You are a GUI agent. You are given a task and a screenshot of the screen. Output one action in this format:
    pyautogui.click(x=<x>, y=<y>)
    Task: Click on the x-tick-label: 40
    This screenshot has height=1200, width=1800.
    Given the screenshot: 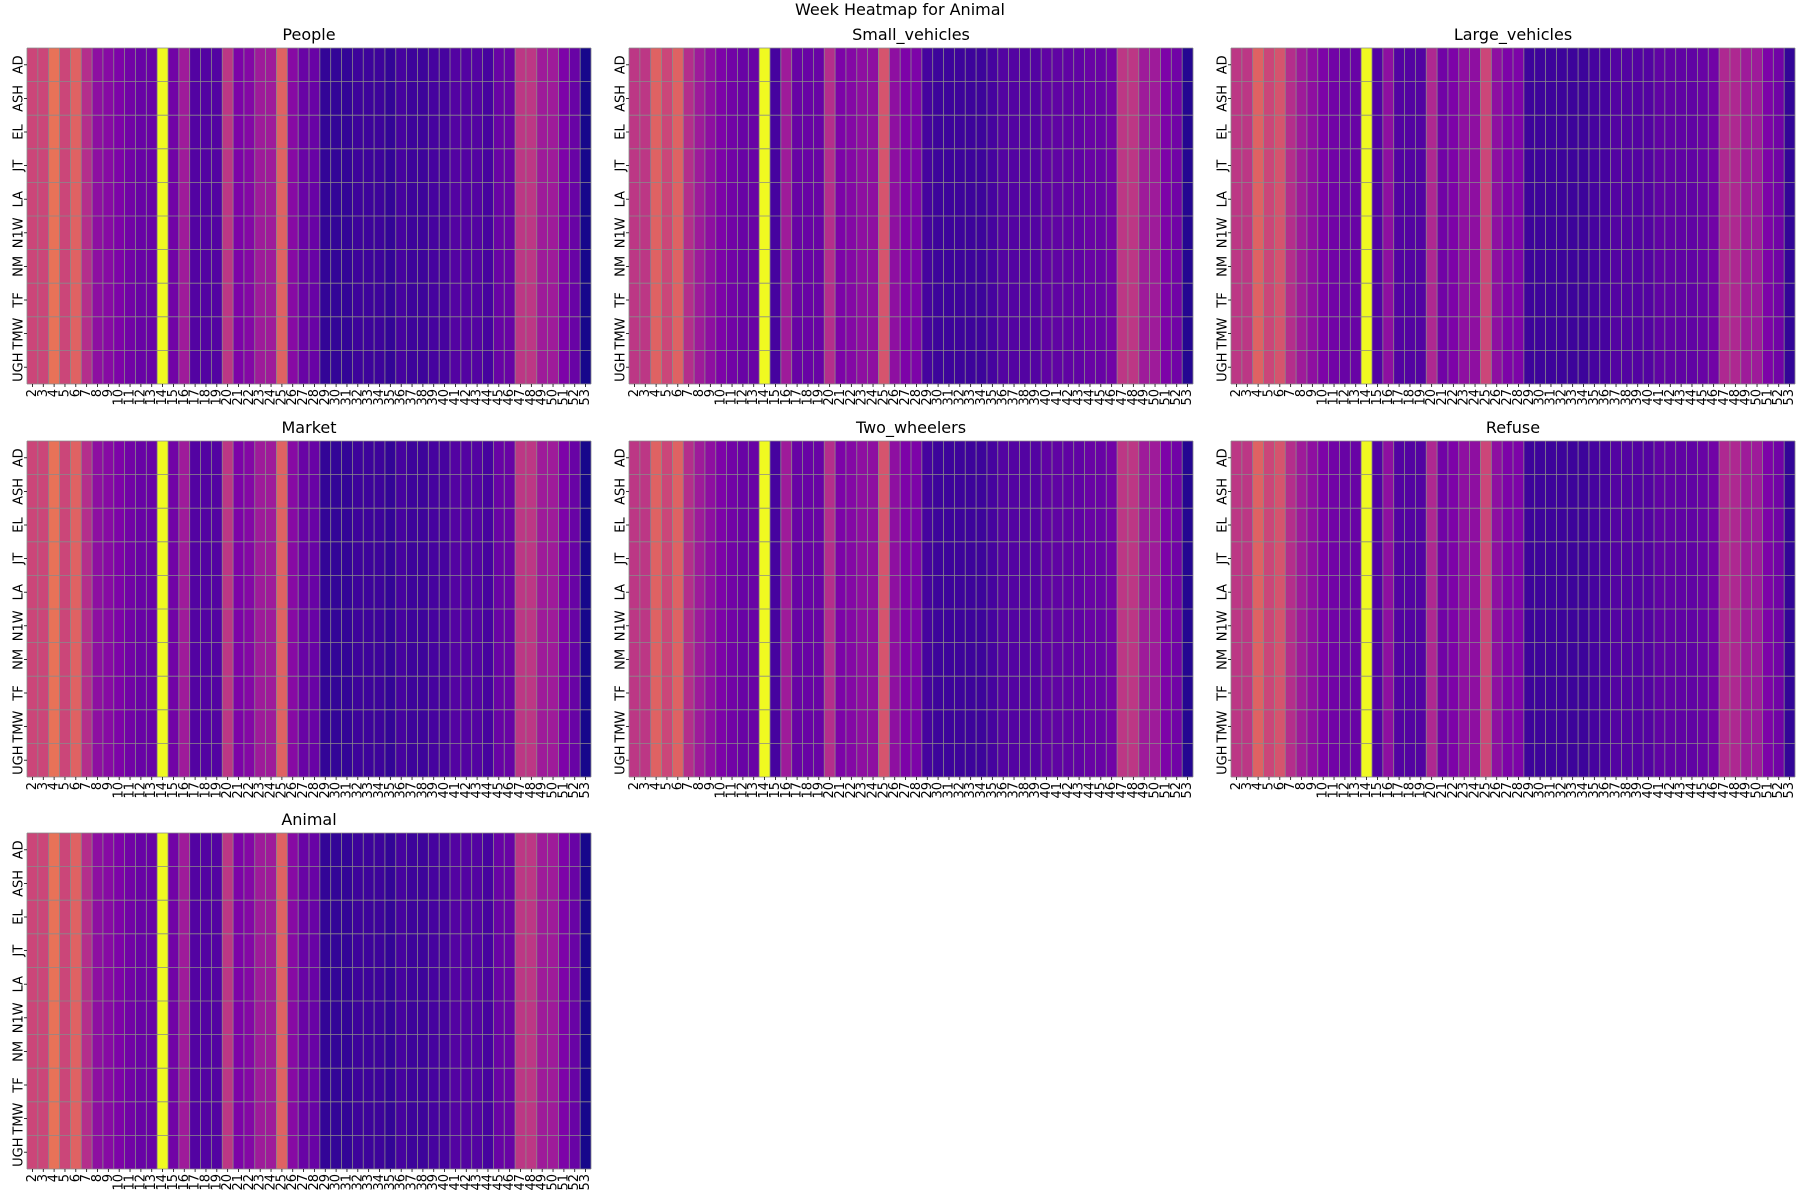 What is the action you would take?
    pyautogui.click(x=444, y=790)
    